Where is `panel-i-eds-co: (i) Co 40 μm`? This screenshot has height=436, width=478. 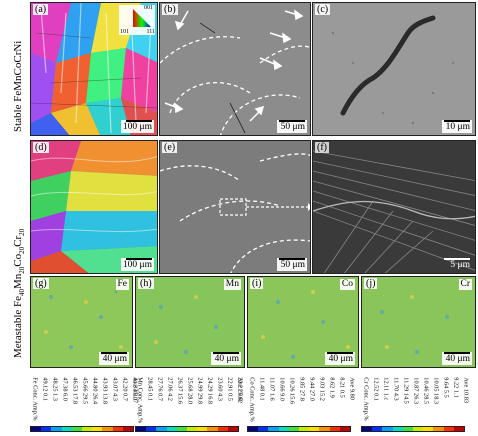 panel-i-eds-co: (i) Co 40 μm is located at coordinates (303, 322).